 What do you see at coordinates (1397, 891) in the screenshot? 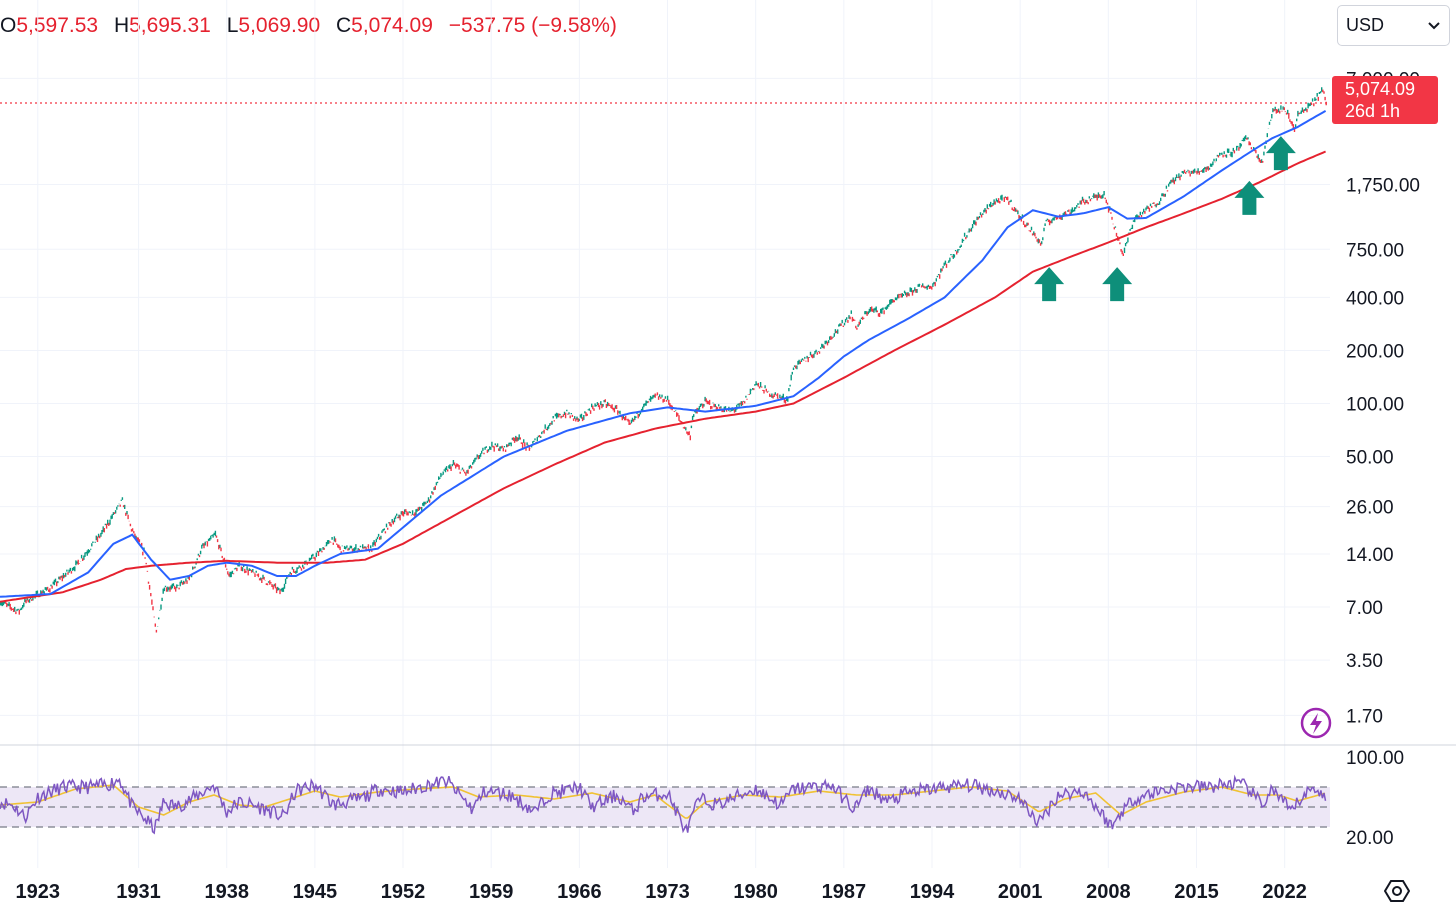
I see `gear-icon` at bounding box center [1397, 891].